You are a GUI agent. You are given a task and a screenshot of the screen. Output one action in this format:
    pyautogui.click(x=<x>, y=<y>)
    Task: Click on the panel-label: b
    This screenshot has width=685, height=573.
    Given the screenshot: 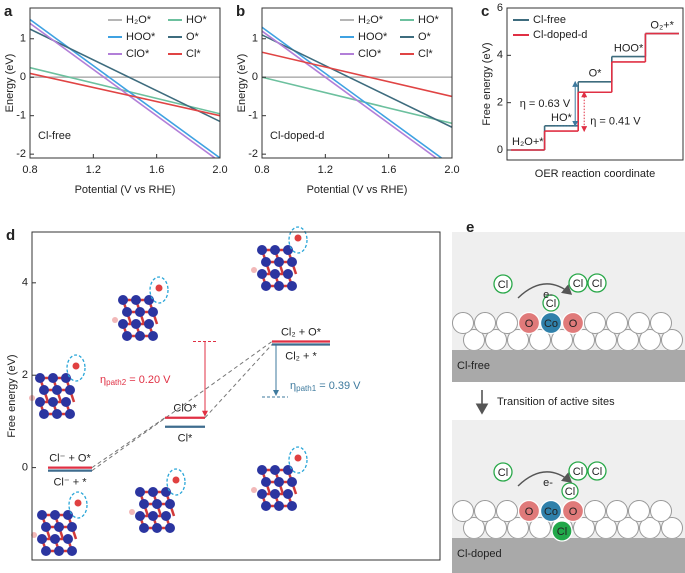 What is the action you would take?
    pyautogui.click(x=240, y=11)
    